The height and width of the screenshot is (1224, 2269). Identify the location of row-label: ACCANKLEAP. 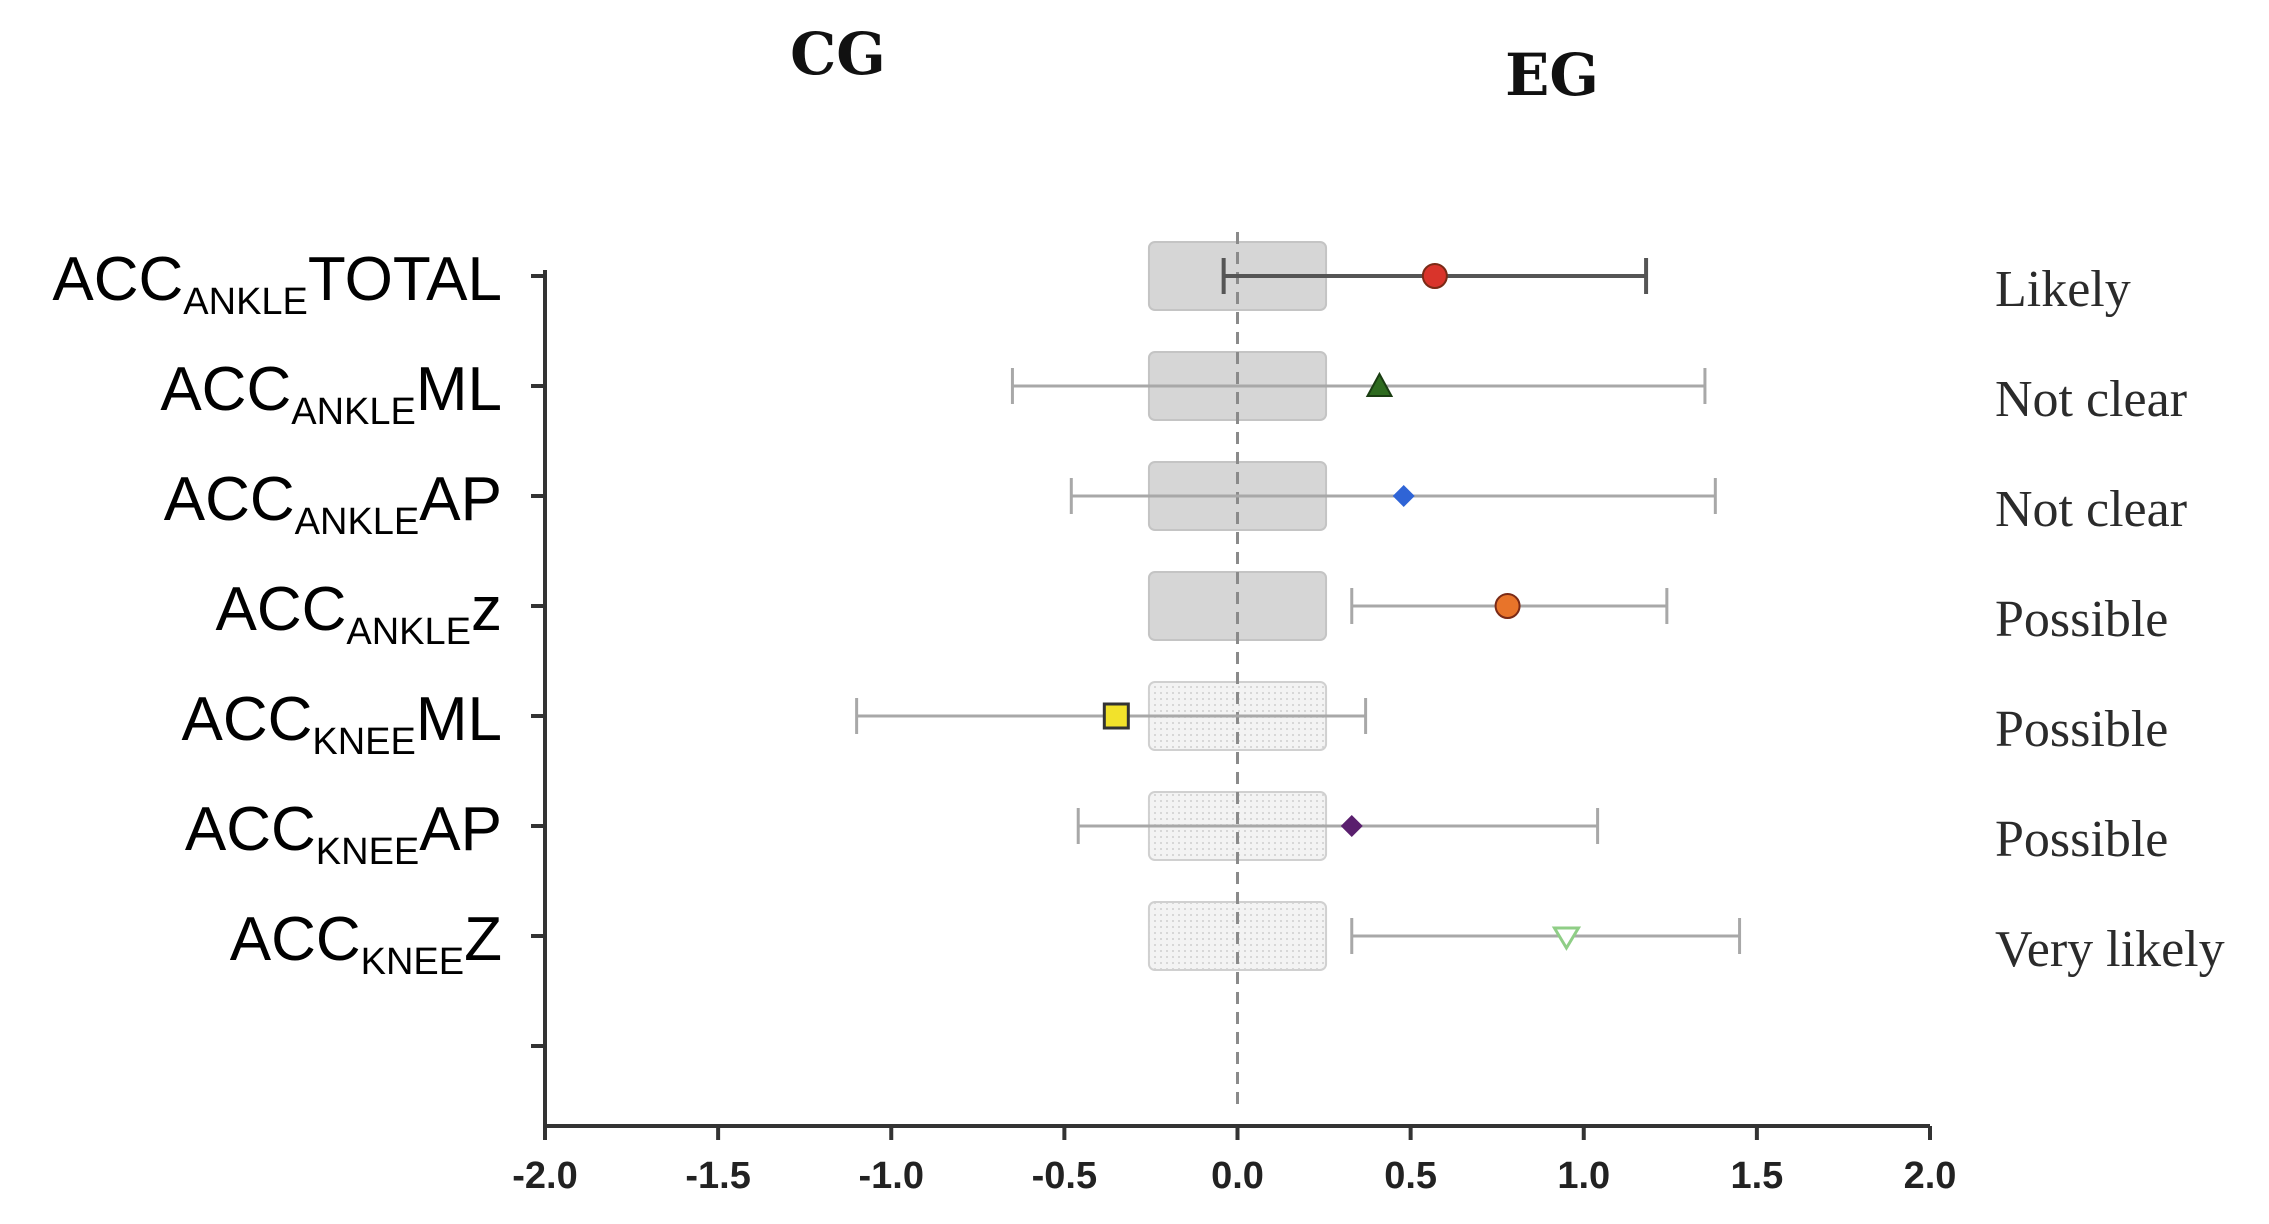
(333, 504).